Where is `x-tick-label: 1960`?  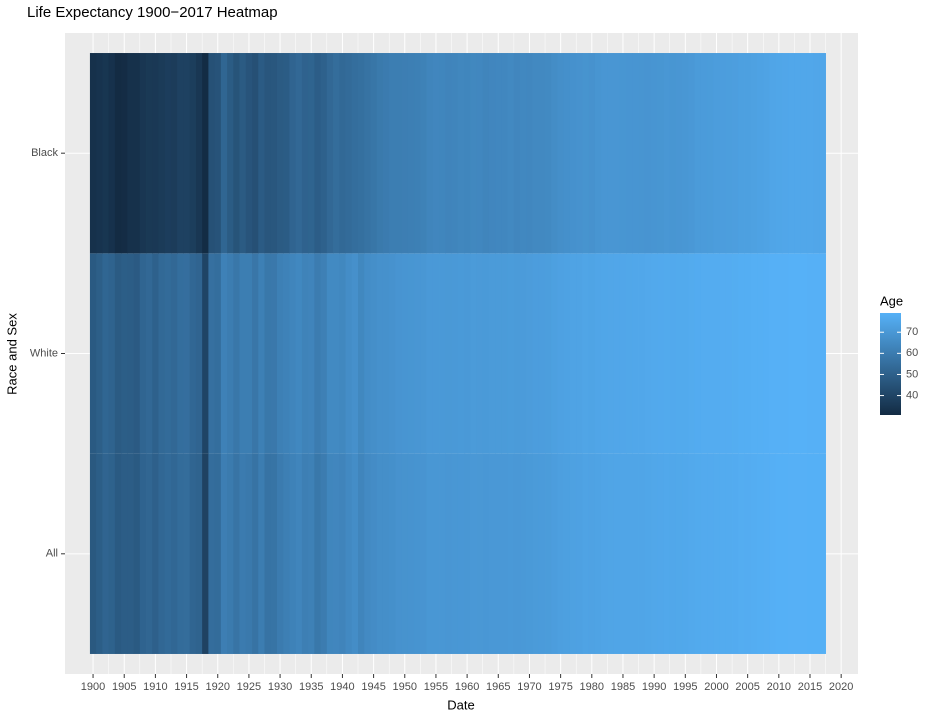
x-tick-label: 1960 is located at coordinates (467, 687).